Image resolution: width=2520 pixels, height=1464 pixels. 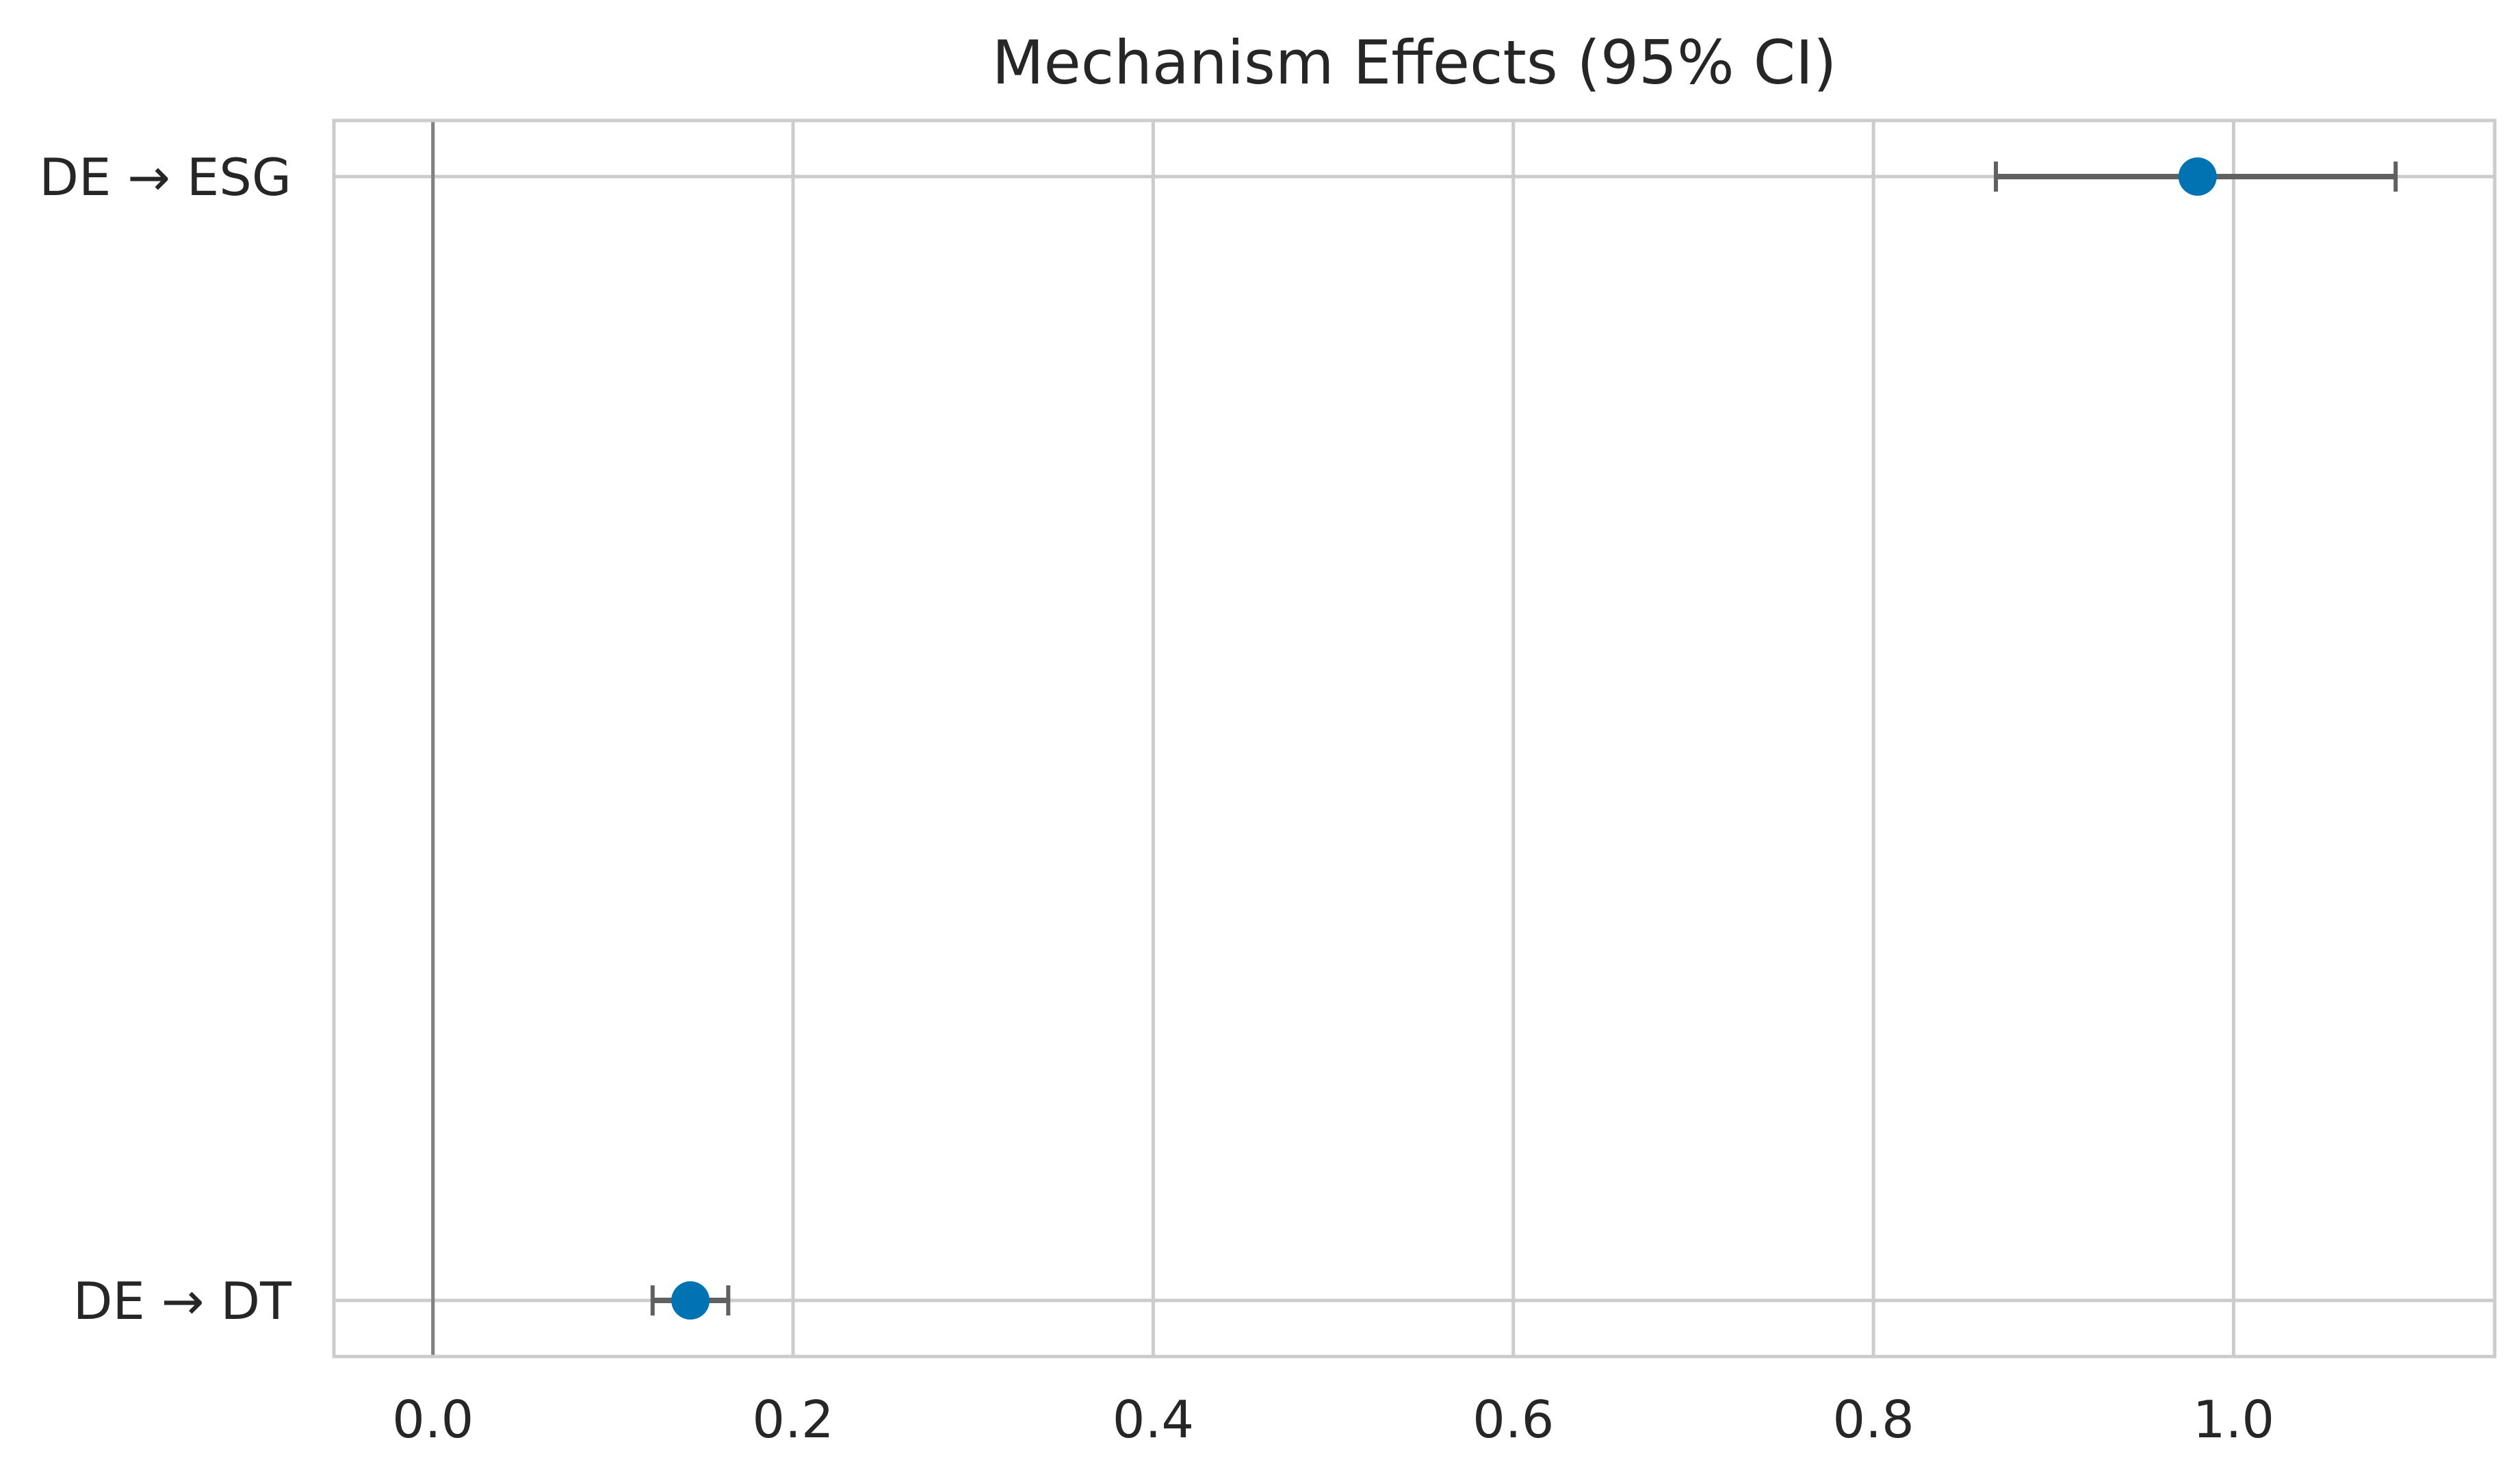 What do you see at coordinates (1513, 1419) in the screenshot?
I see `x-tick-label: 0.6` at bounding box center [1513, 1419].